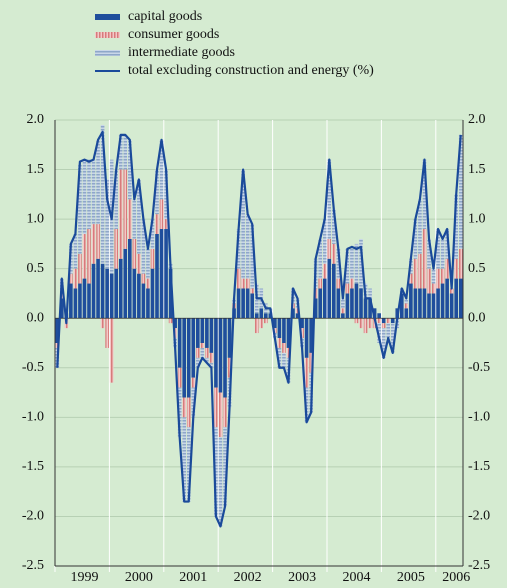 Image resolution: width=507 pixels, height=588 pixels. I want to click on y2-tick-label: 1.0, so click(477, 218).